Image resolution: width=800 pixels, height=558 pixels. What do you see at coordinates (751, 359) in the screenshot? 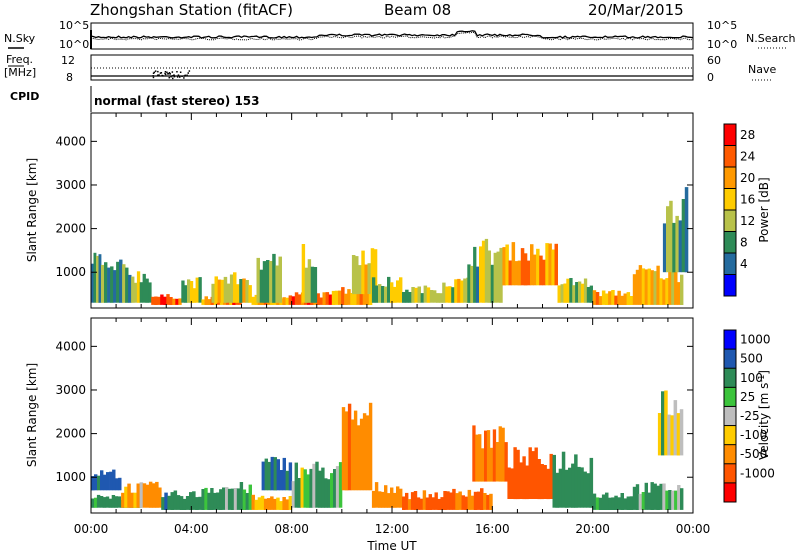
I see `colorbar-tick-label: 500` at bounding box center [751, 359].